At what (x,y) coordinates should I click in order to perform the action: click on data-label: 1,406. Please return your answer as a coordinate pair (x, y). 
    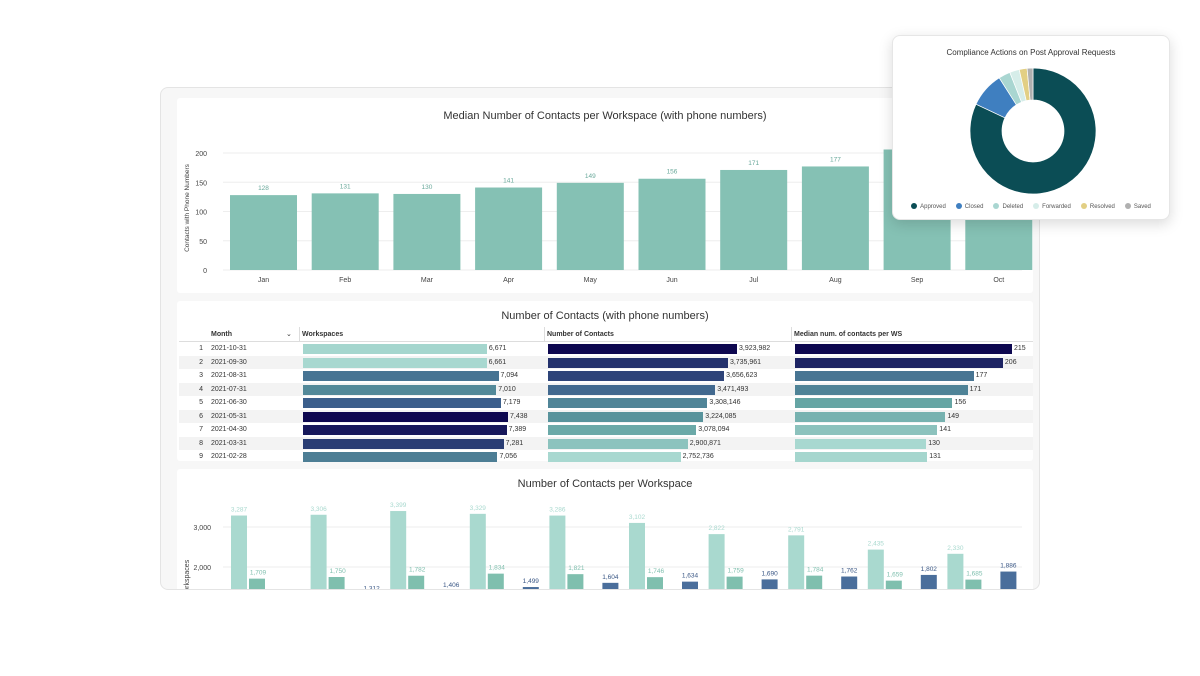
    Looking at the image, I should click on (451, 585).